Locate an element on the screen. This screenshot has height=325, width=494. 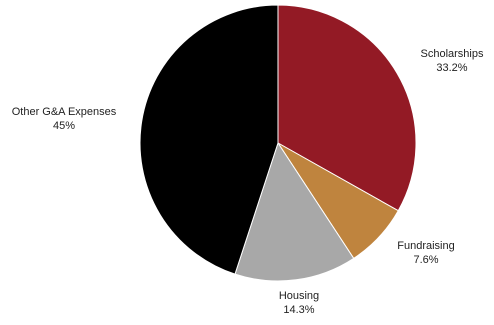
slice-label-other-g-a-expenses: Other G&A Expenses is located at coordinates (64, 112).